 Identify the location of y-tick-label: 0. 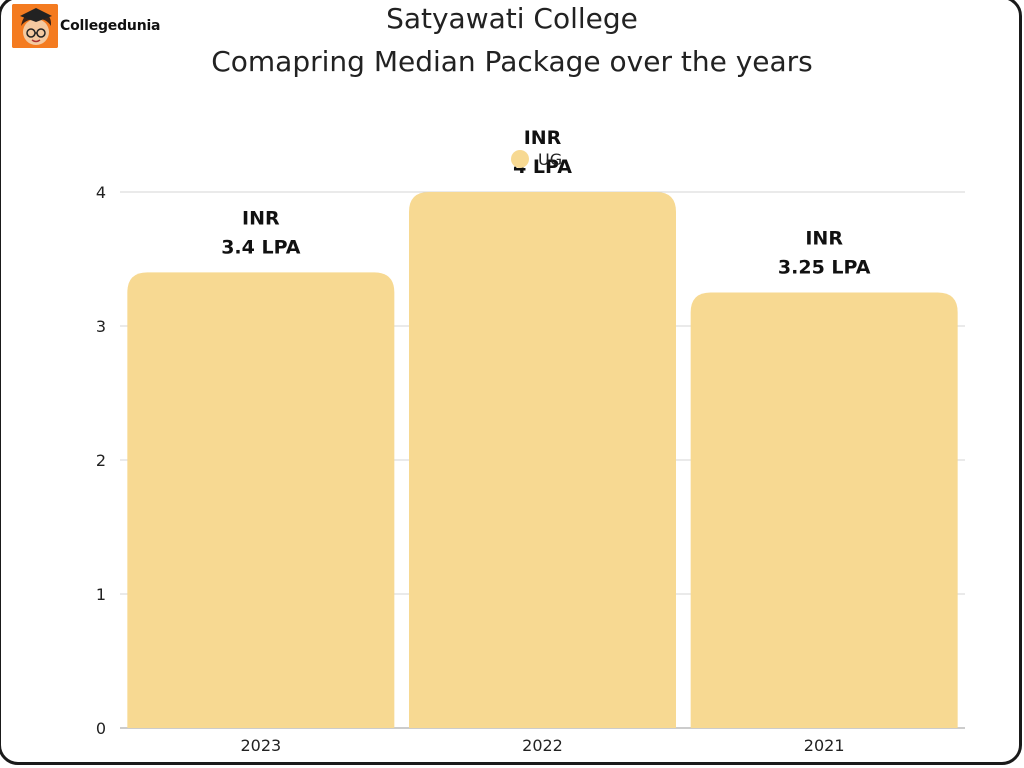
(101, 728).